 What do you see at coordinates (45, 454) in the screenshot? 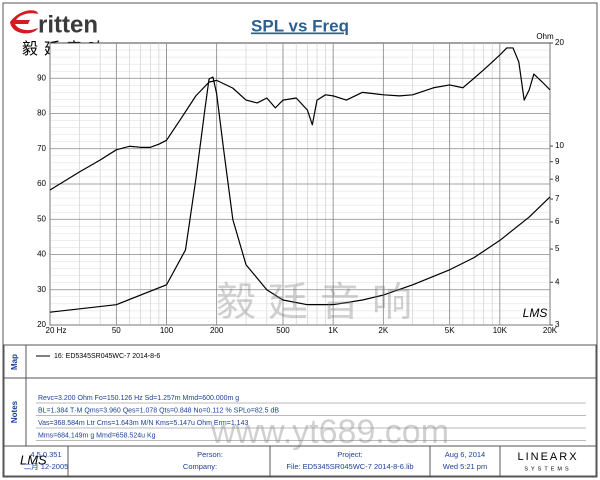
I see `footer-version: 4.5.0.351` at bounding box center [45, 454].